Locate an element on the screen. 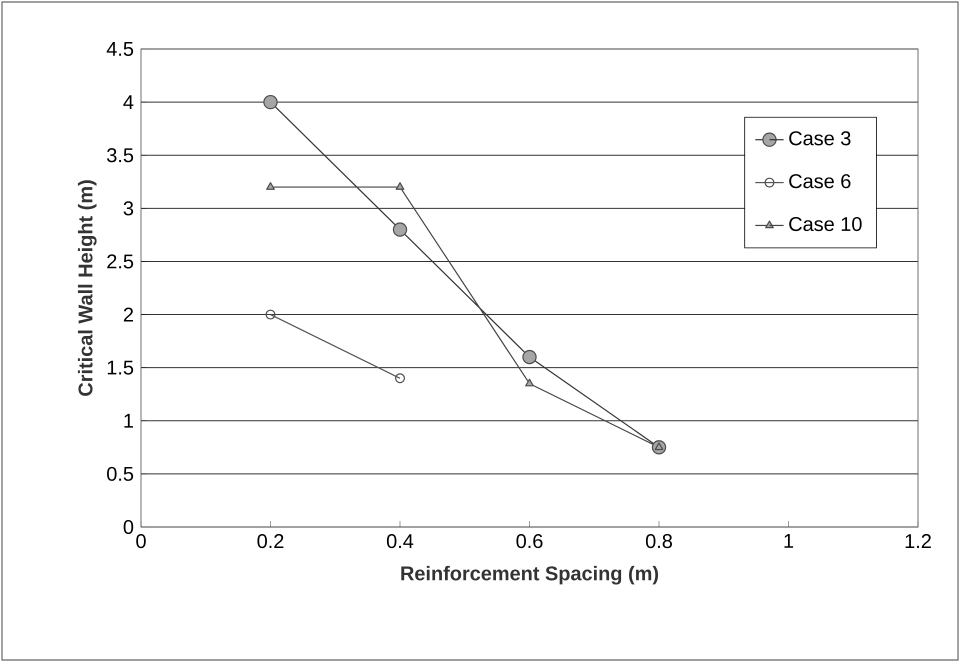 This screenshot has width=960, height=662. x-axis-title: Reinforcement Spacing (m) is located at coordinates (529, 575).